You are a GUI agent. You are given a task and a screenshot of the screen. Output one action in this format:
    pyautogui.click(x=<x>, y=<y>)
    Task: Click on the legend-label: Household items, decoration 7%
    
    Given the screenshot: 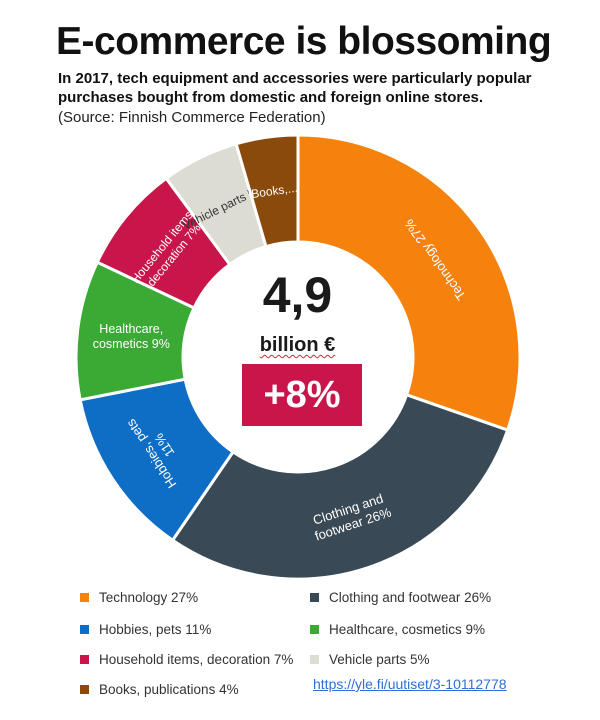 What is the action you would take?
    pyautogui.click(x=196, y=659)
    